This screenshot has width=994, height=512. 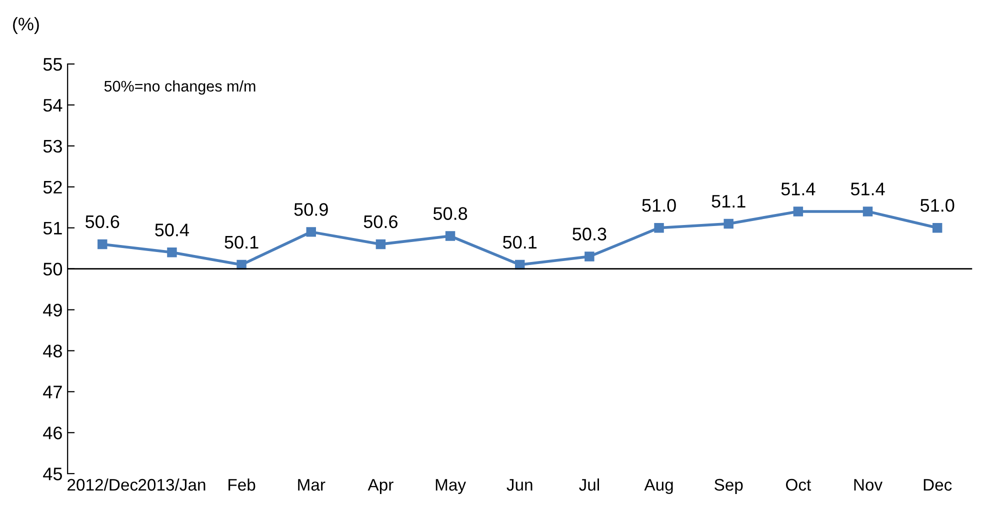 I want to click on data-label: 50.3, so click(x=589, y=234).